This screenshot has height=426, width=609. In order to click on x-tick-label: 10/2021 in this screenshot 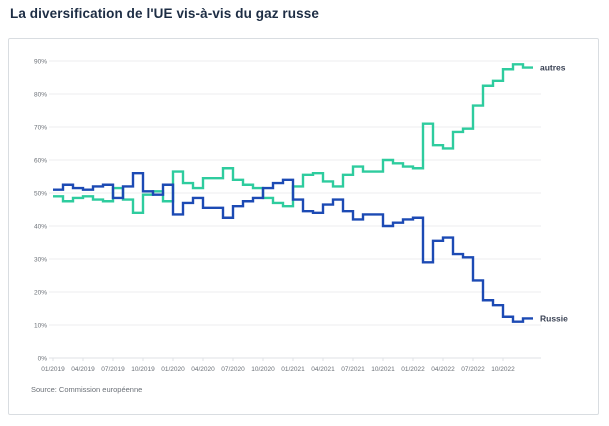, I will do `click(383, 369)`.